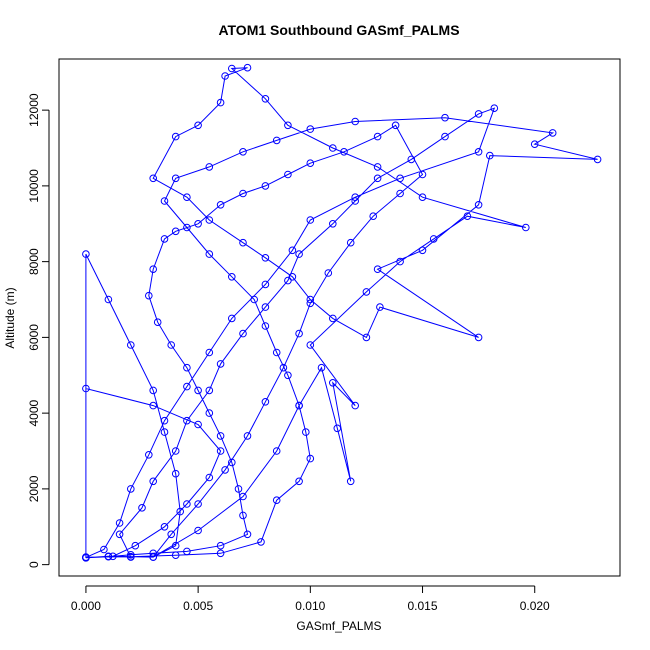 This screenshot has height=650, width=650. Describe the element at coordinates (310, 606) in the screenshot. I see `x-tick-label: 0.010` at that location.